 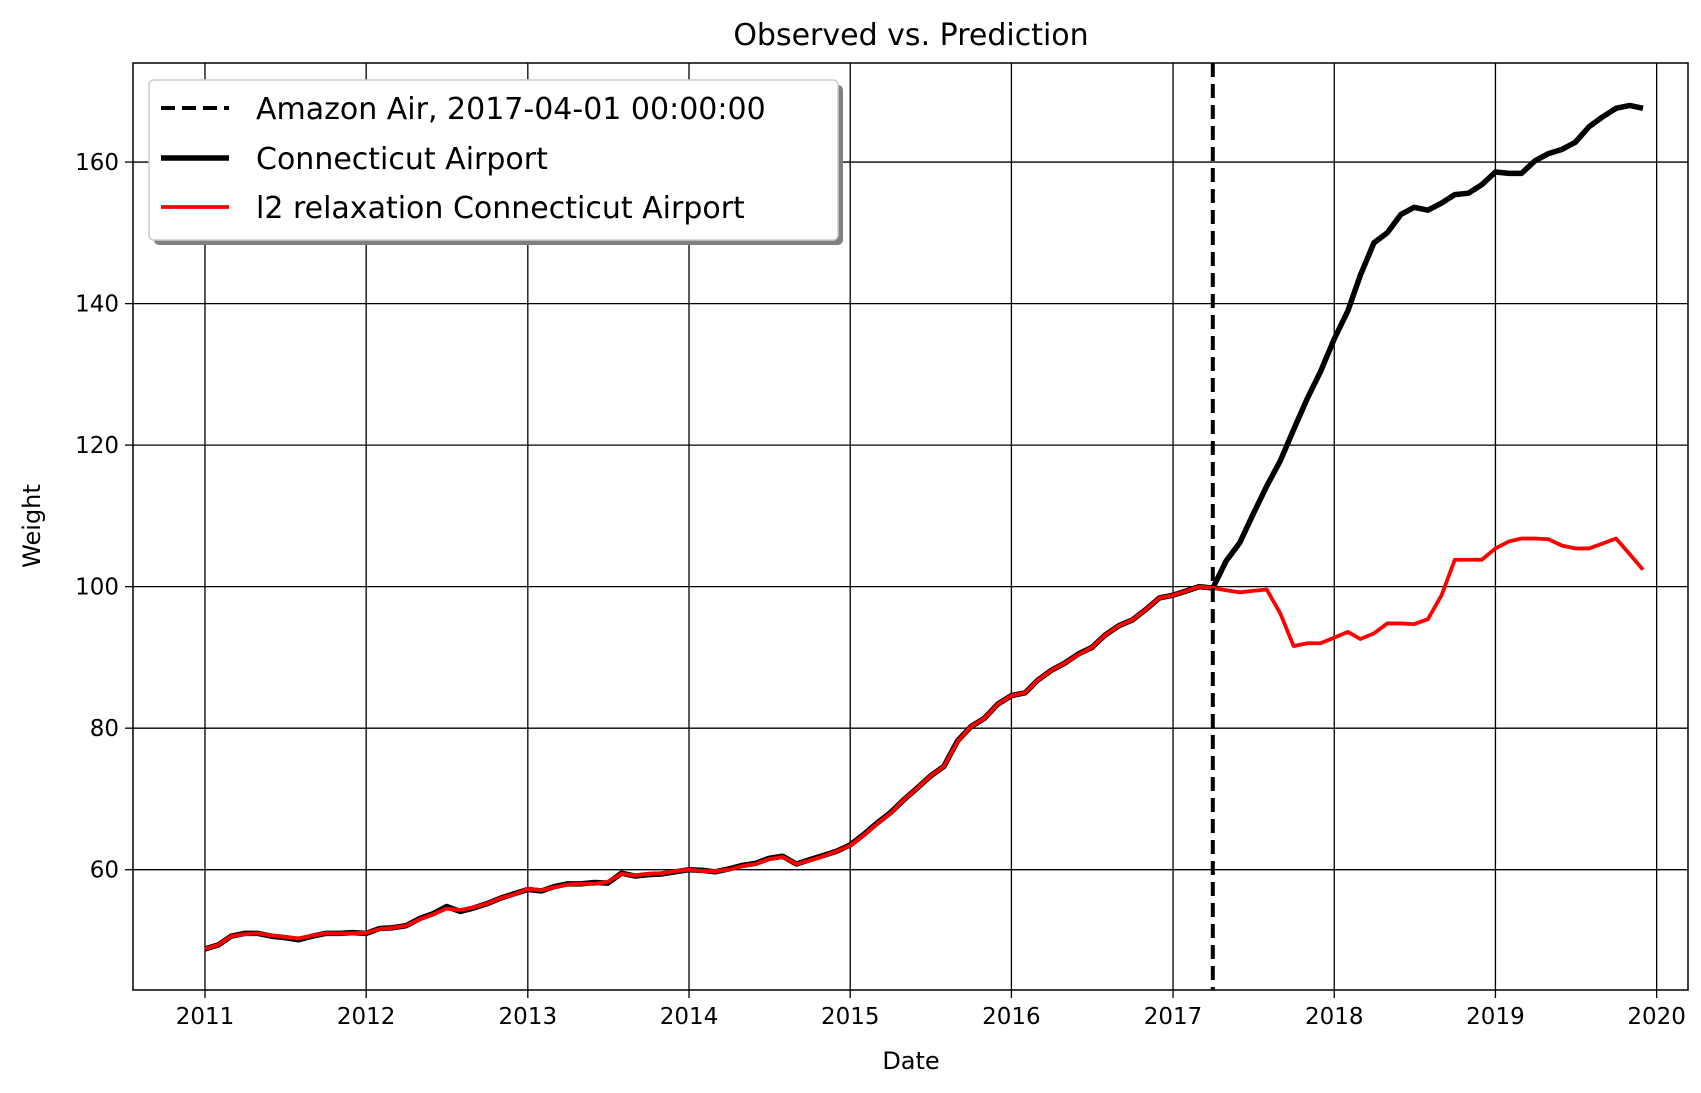 What do you see at coordinates (97, 305) in the screenshot?
I see `y-tick-label: 140` at bounding box center [97, 305].